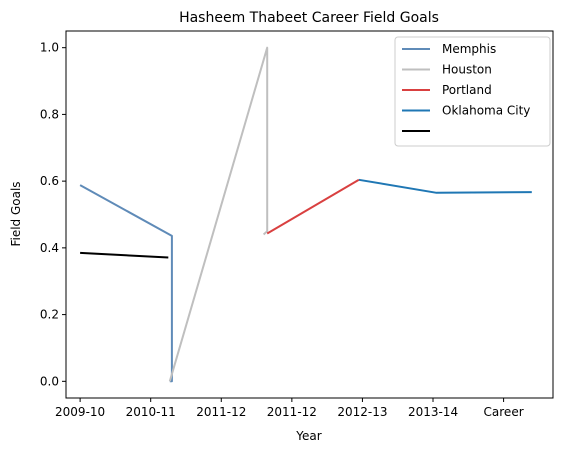 This screenshot has width=570, height=453. What do you see at coordinates (469, 49) in the screenshot?
I see `legend-label-memphis: Memphis` at bounding box center [469, 49].